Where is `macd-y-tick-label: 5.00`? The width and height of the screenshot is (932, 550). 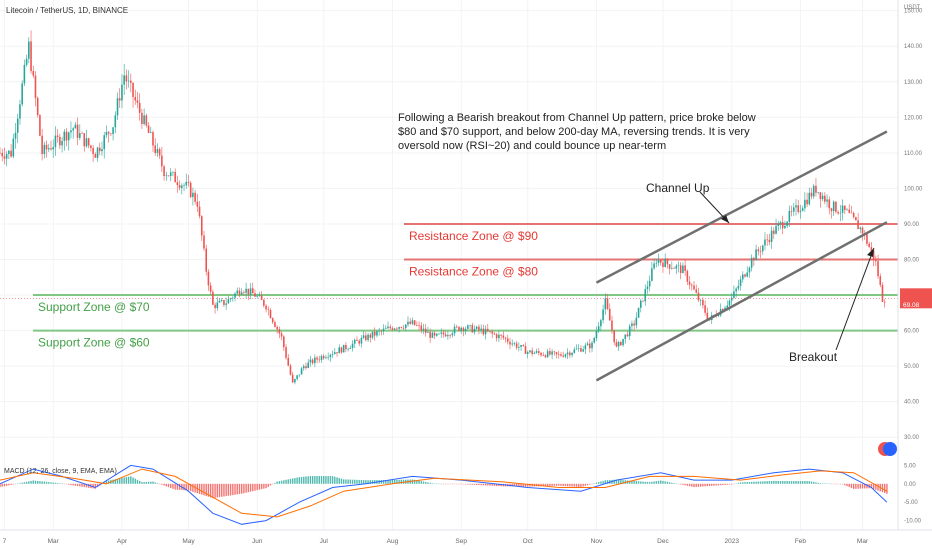
macd-y-tick-label: 5.00 is located at coordinates (910, 466).